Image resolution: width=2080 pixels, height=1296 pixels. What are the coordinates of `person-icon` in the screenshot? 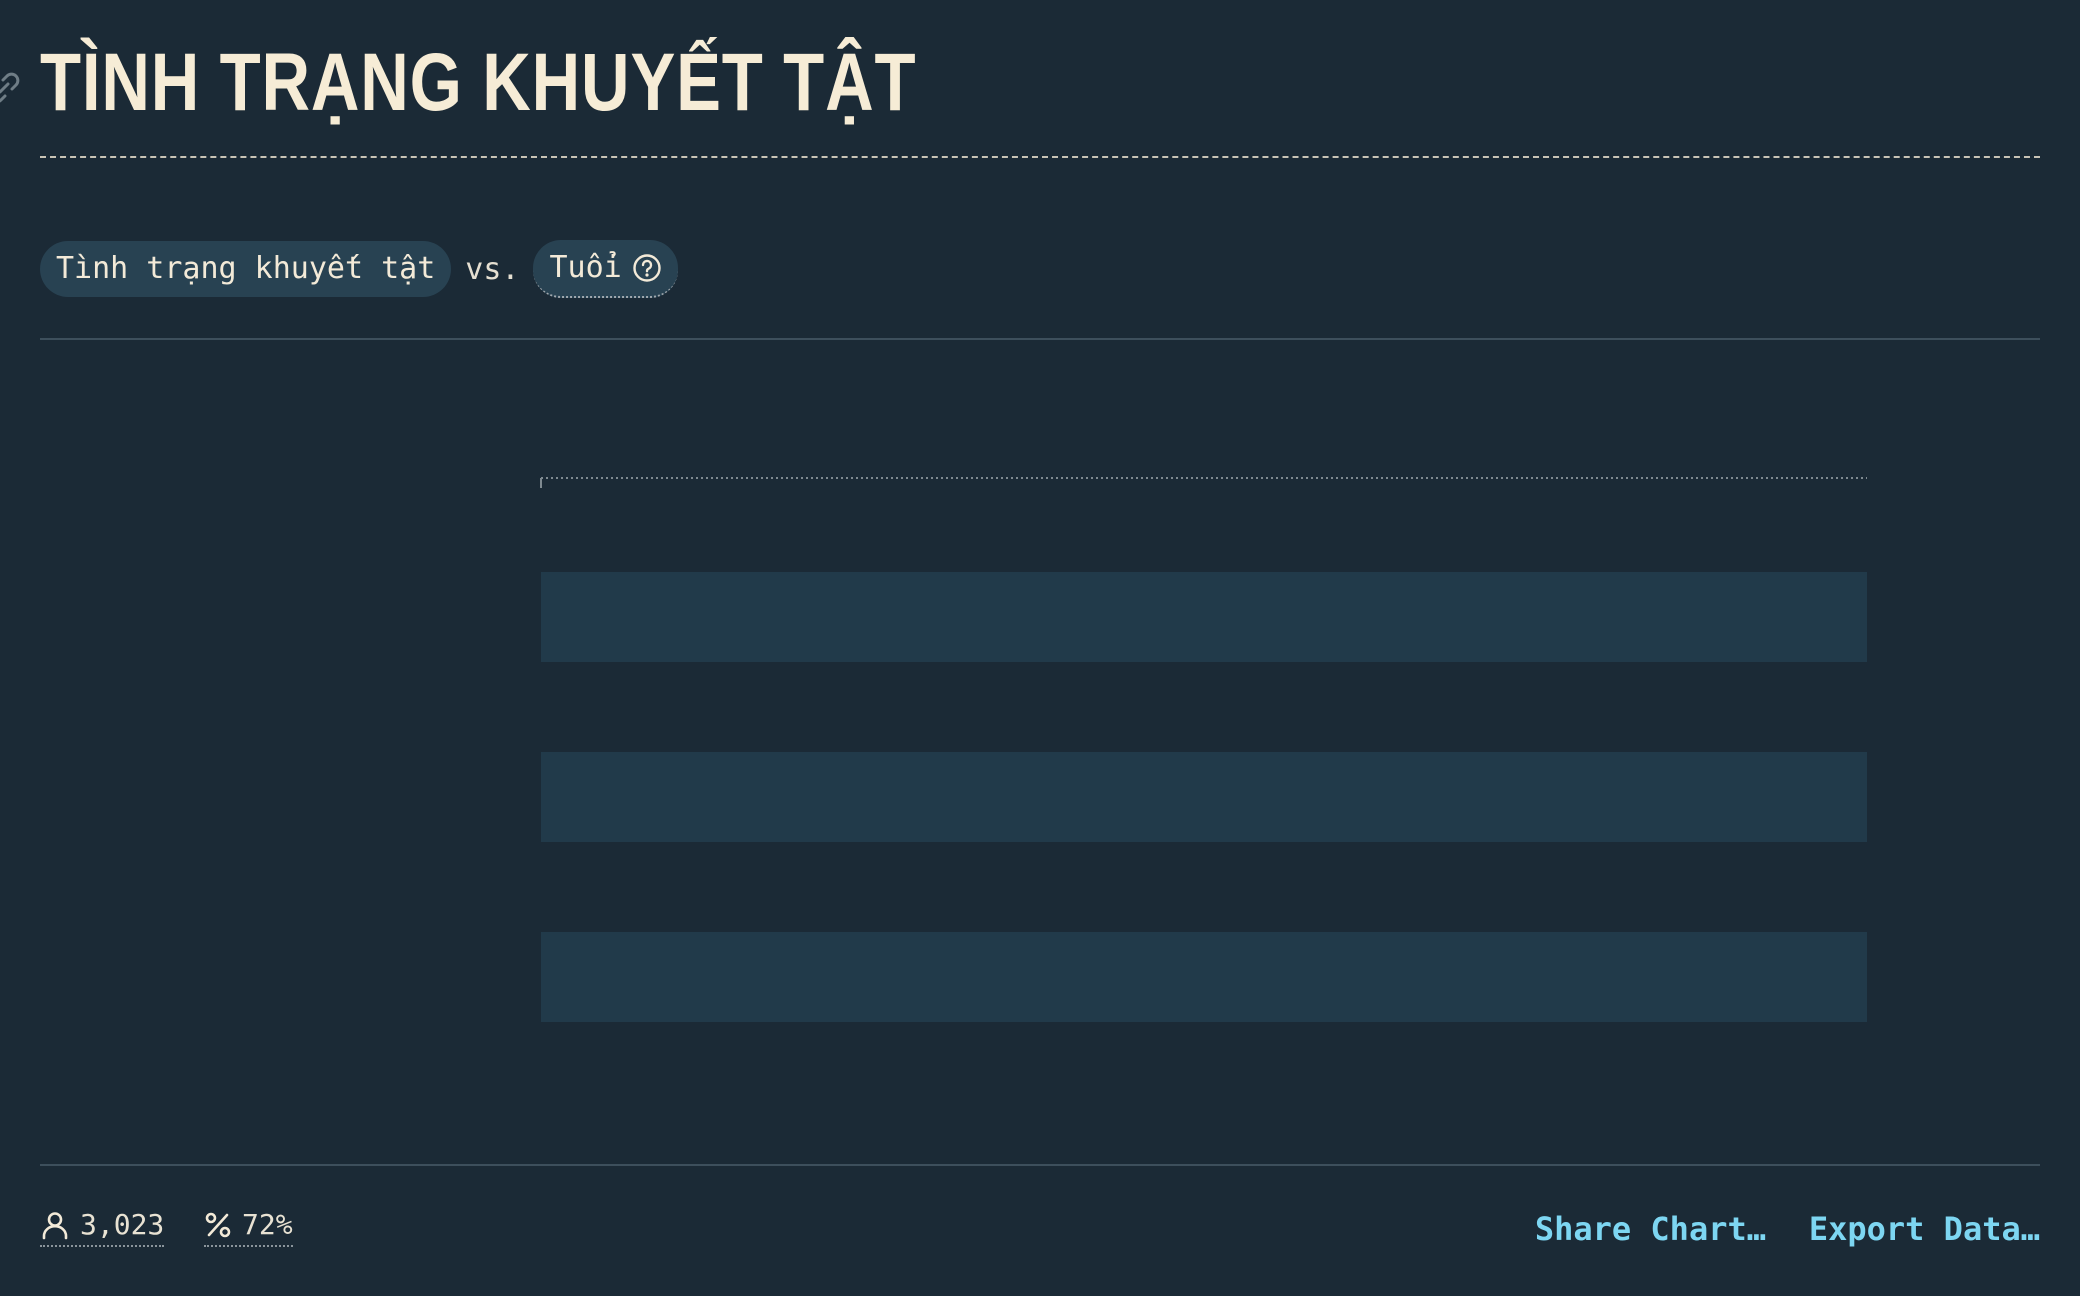 It's located at (55, 1225).